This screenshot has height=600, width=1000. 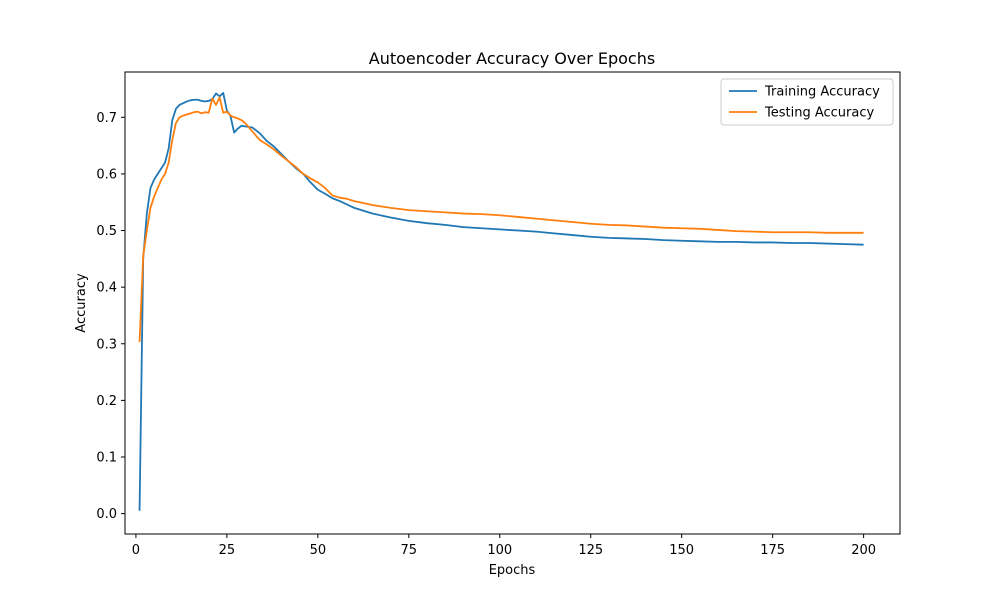 What do you see at coordinates (512, 570) in the screenshot?
I see `x-axis-label: Epochs` at bounding box center [512, 570].